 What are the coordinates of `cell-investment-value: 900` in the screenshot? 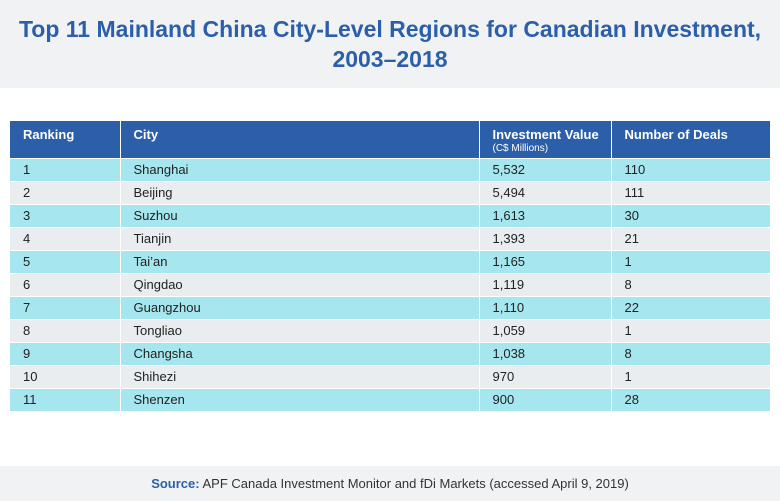 It's located at (544, 399).